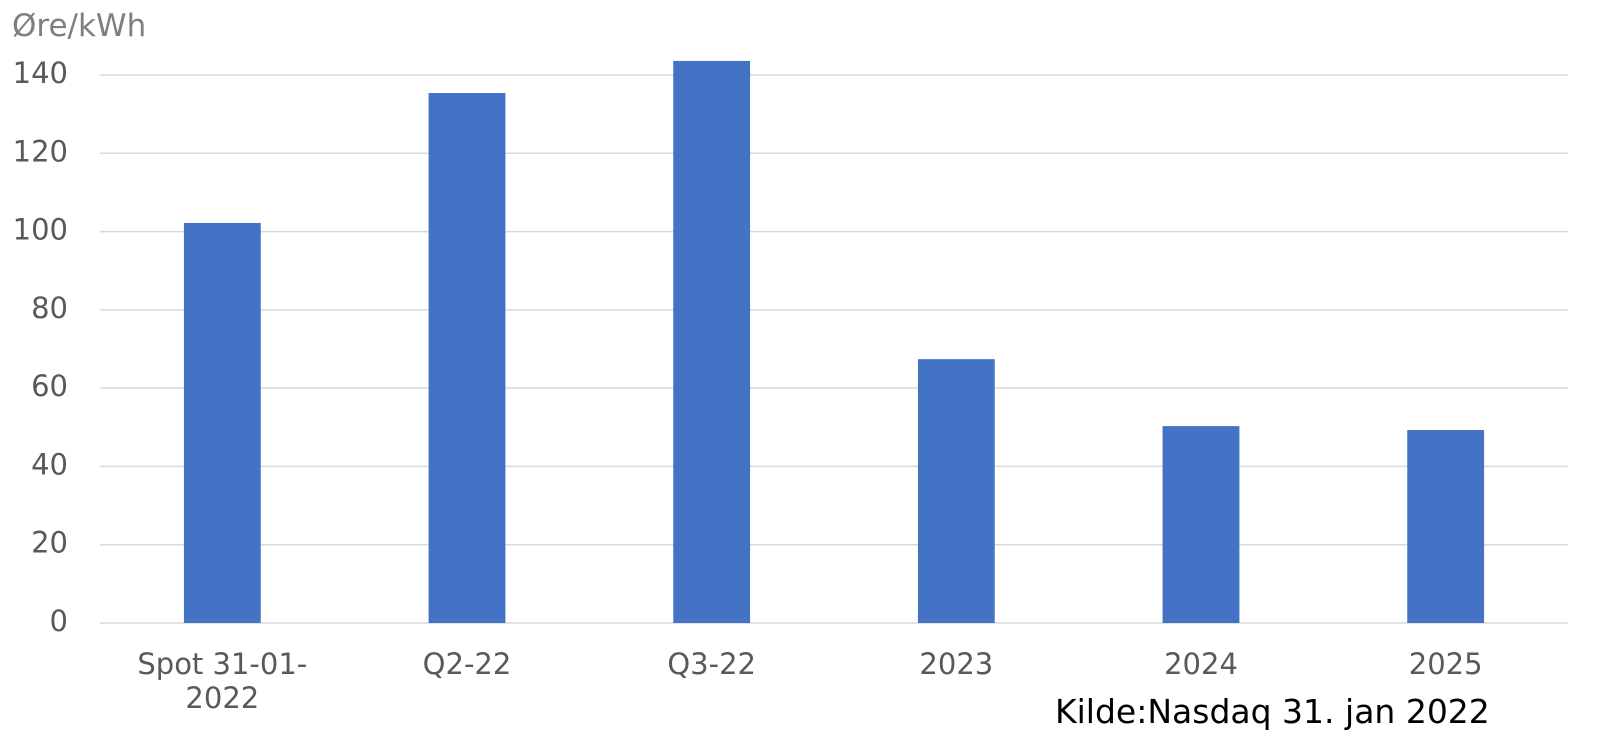 The height and width of the screenshot is (736, 1610). I want to click on y-tick-label: 80, so click(49, 308).